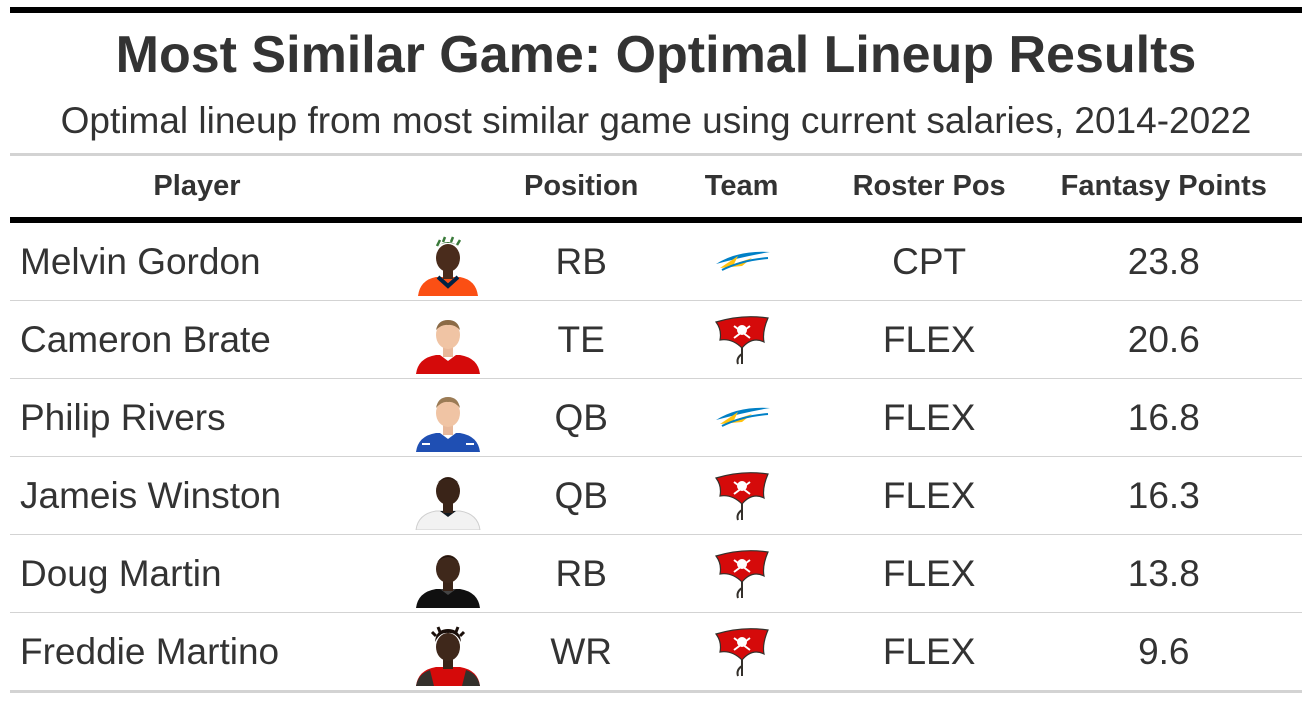  Describe the element at coordinates (1163, 652) in the screenshot. I see `fantasy-points: 9.6` at that location.